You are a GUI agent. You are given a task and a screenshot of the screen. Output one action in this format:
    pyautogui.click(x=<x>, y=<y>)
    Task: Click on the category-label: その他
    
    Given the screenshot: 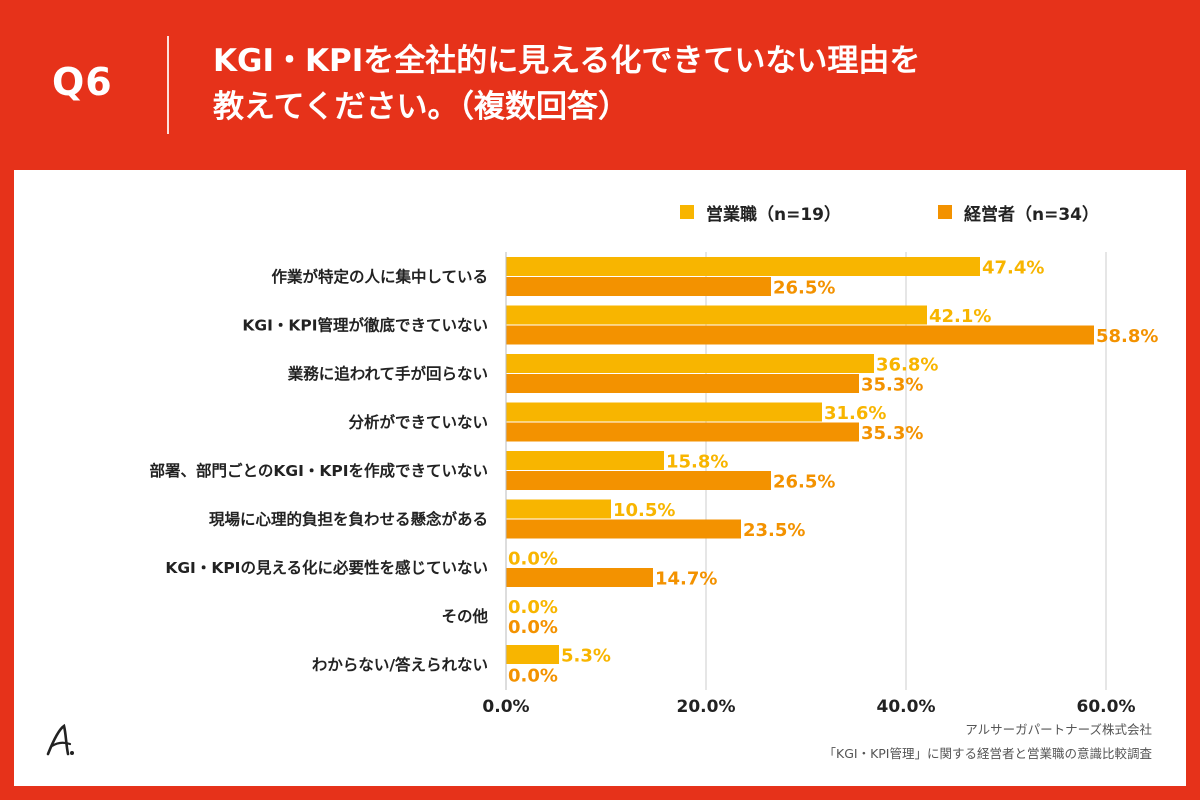 What is the action you would take?
    pyautogui.click(x=464, y=616)
    